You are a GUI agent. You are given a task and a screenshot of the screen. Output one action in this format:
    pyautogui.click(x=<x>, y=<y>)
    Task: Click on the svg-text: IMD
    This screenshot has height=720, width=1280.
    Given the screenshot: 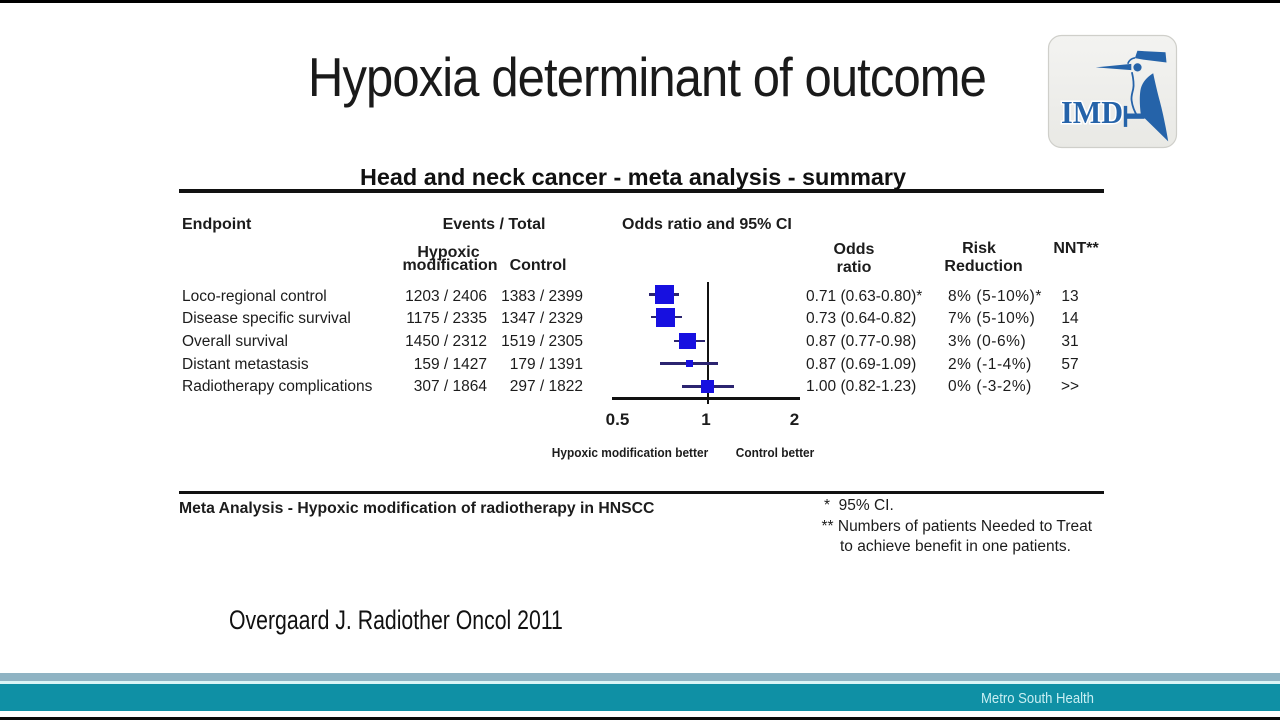 What is the action you would take?
    pyautogui.click(x=1092, y=112)
    